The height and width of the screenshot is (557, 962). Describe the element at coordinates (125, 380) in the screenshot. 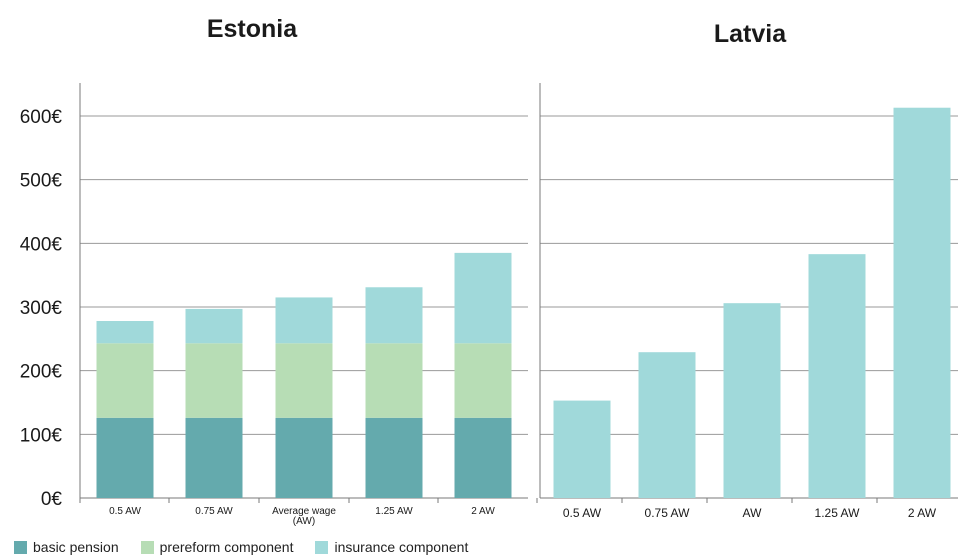

I see `bar-estonia-prereform-component-0-5-aw` at that location.